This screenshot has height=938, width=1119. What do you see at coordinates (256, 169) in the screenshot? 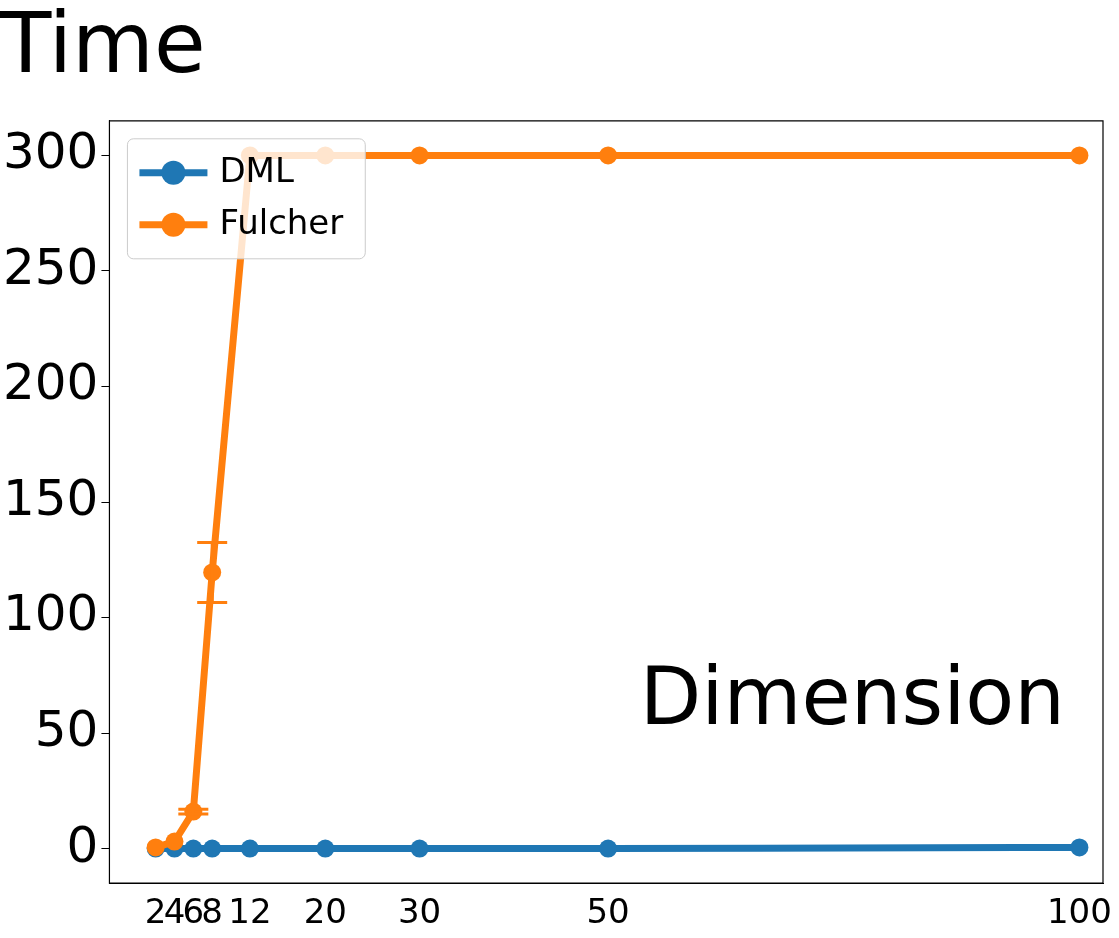
I see `legend-label: DML` at bounding box center [256, 169].